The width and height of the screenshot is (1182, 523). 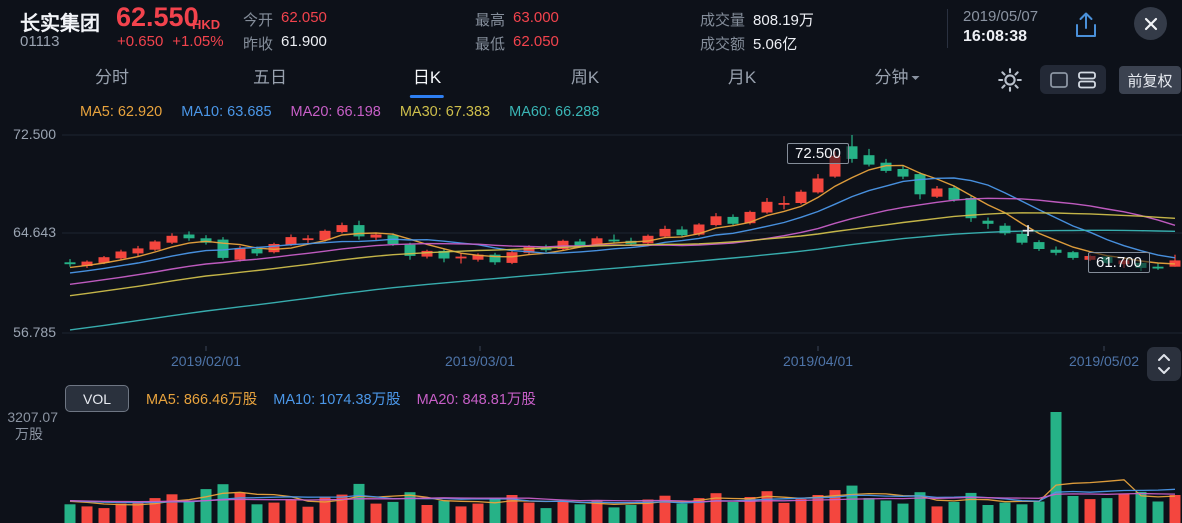 I want to click on settings-button, so click(x=1010, y=80).